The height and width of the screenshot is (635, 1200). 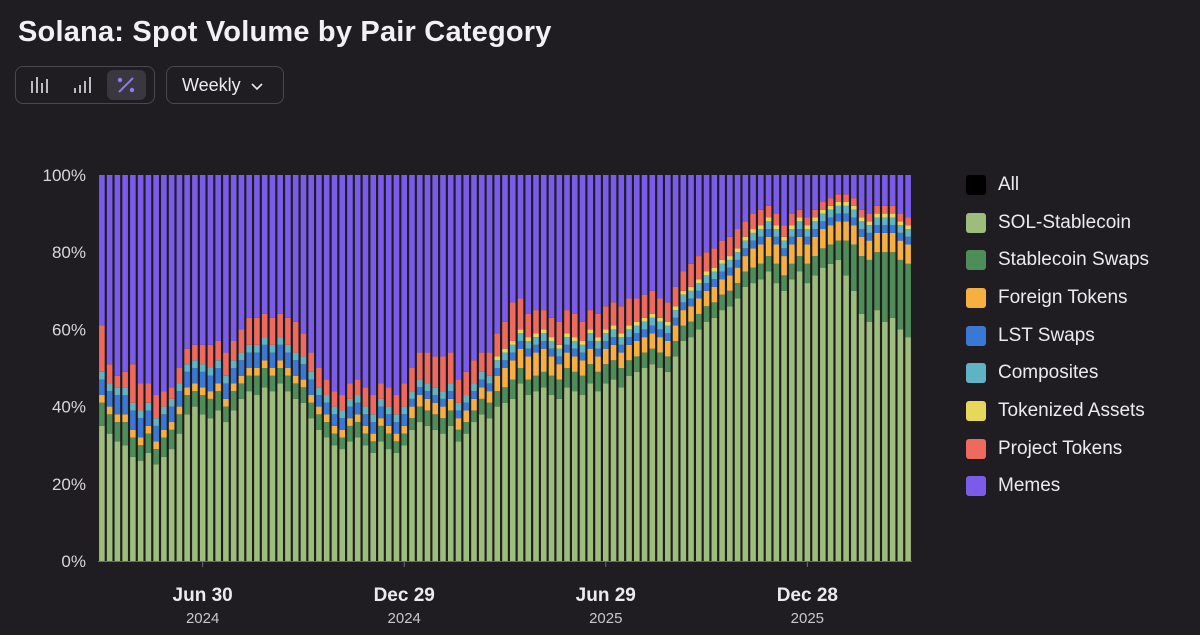 I want to click on legend-item: Stablecoin Swaps, so click(x=1057, y=260).